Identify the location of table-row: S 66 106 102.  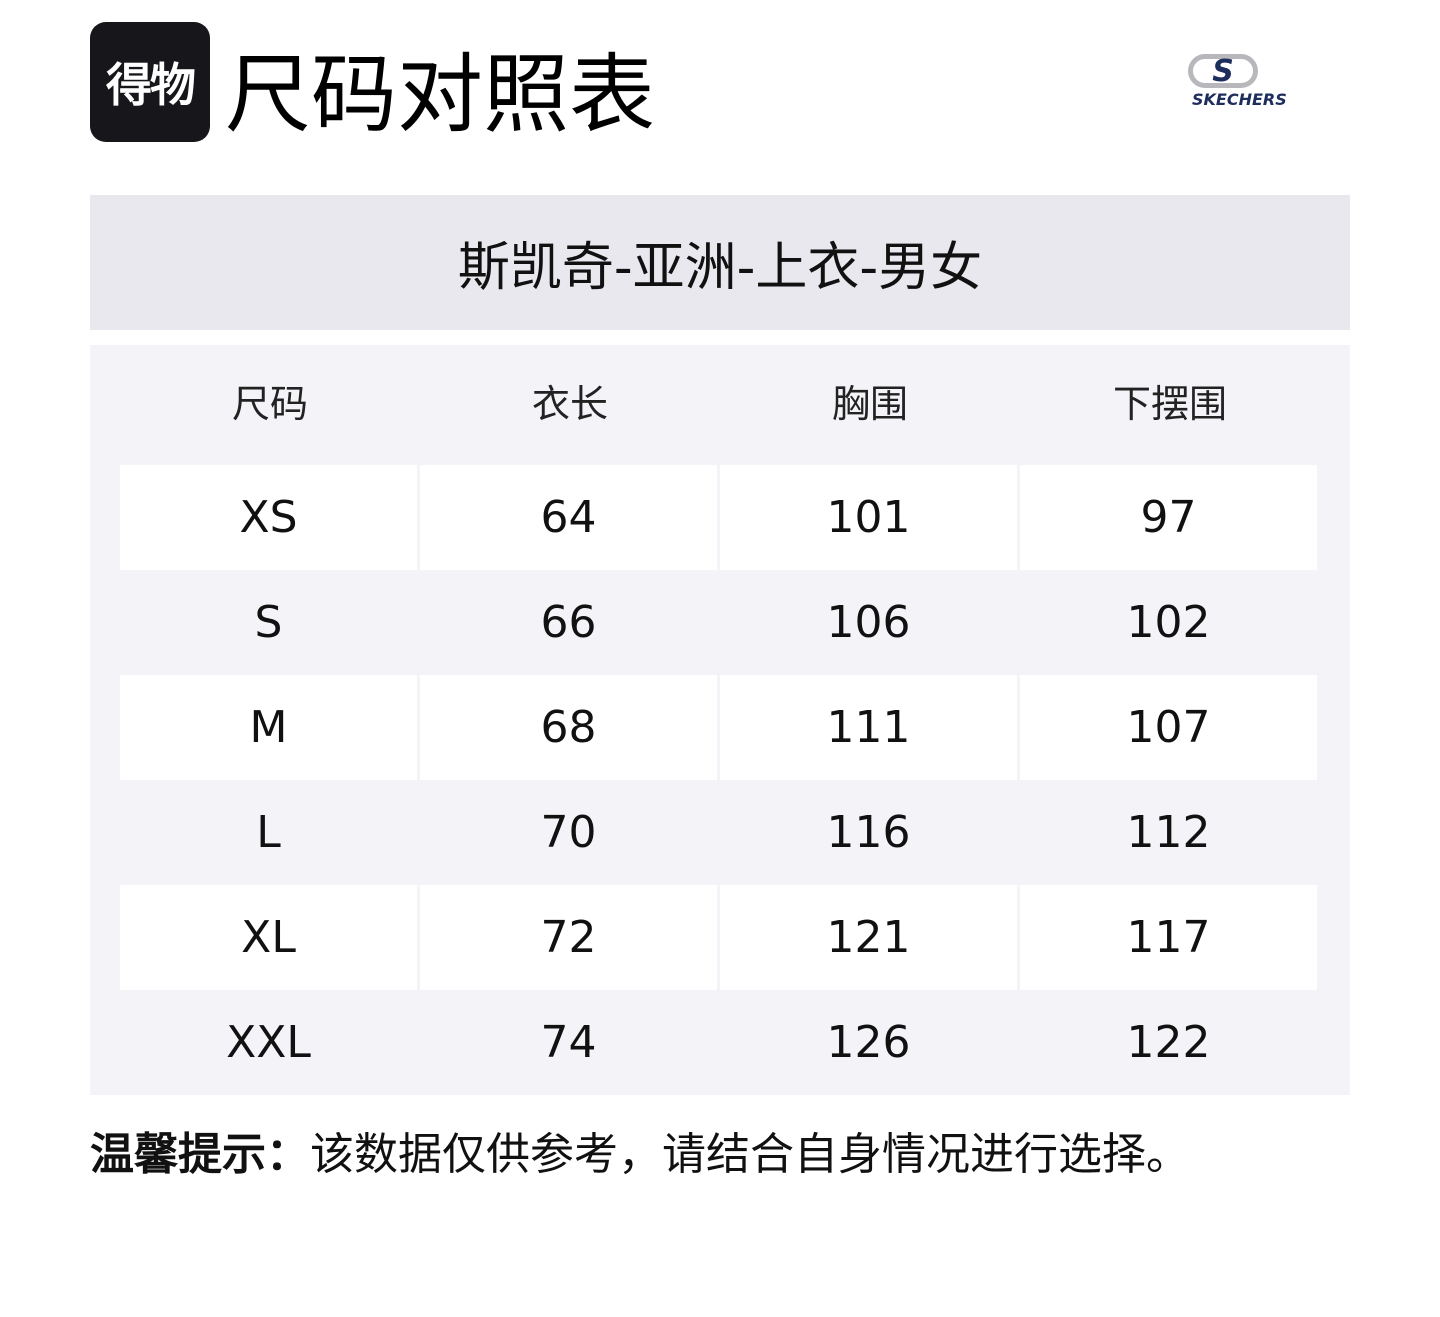
(718, 622).